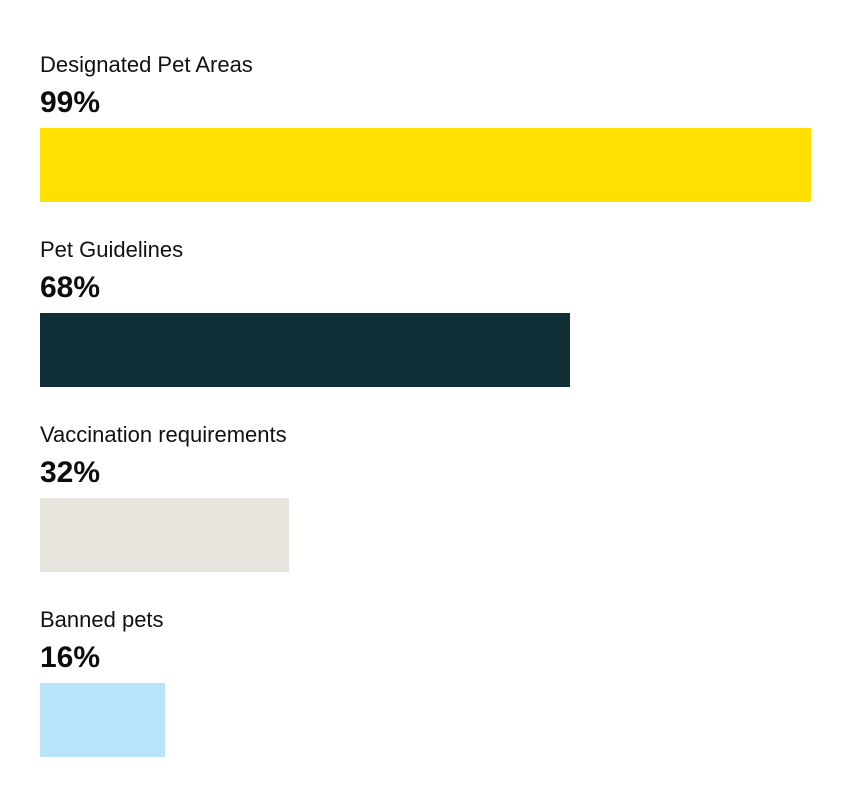 This screenshot has height=794, width=850. Describe the element at coordinates (146, 64) in the screenshot. I see `category-label: Designated Pet Areas` at that location.